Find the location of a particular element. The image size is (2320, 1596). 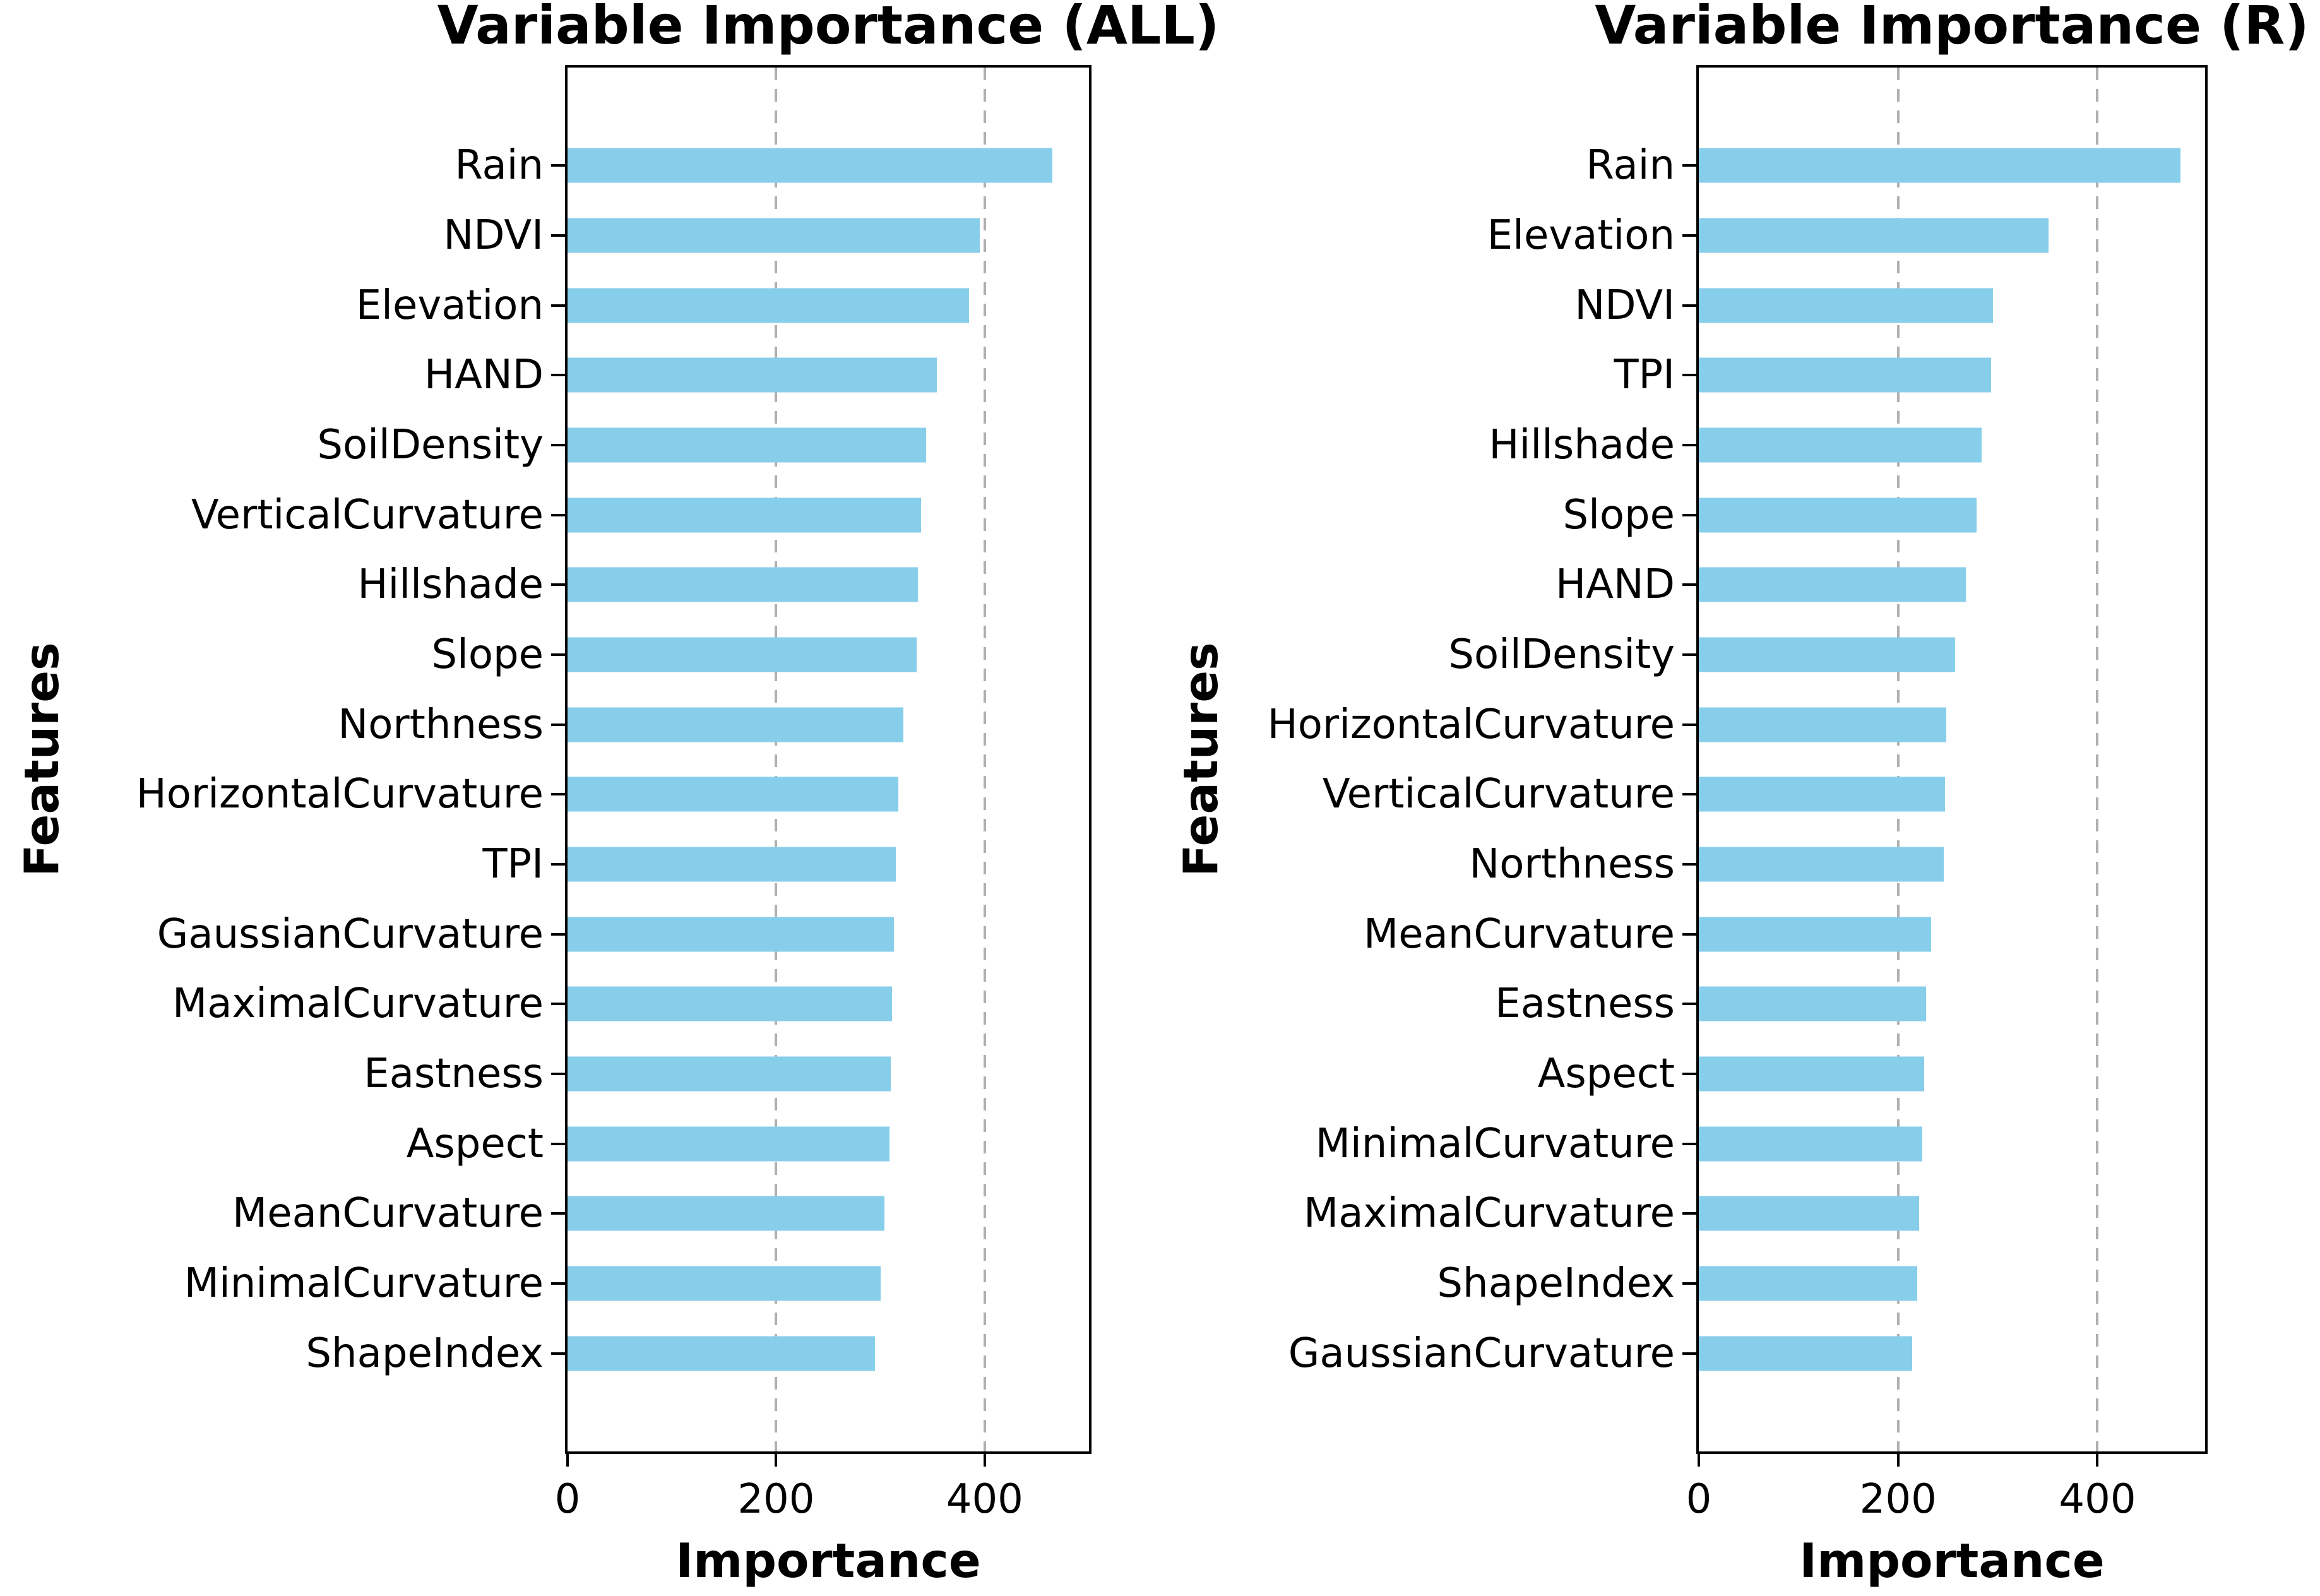

bar-row: NDVI is located at coordinates (1889, 305).